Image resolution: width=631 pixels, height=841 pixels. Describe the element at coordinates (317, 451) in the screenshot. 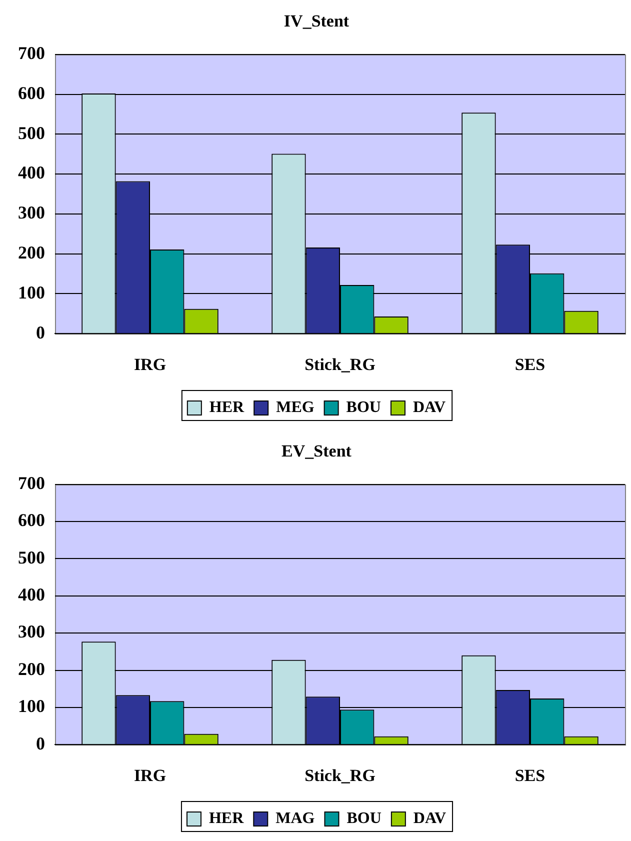

I see `chart-title: EV_Stent` at that location.